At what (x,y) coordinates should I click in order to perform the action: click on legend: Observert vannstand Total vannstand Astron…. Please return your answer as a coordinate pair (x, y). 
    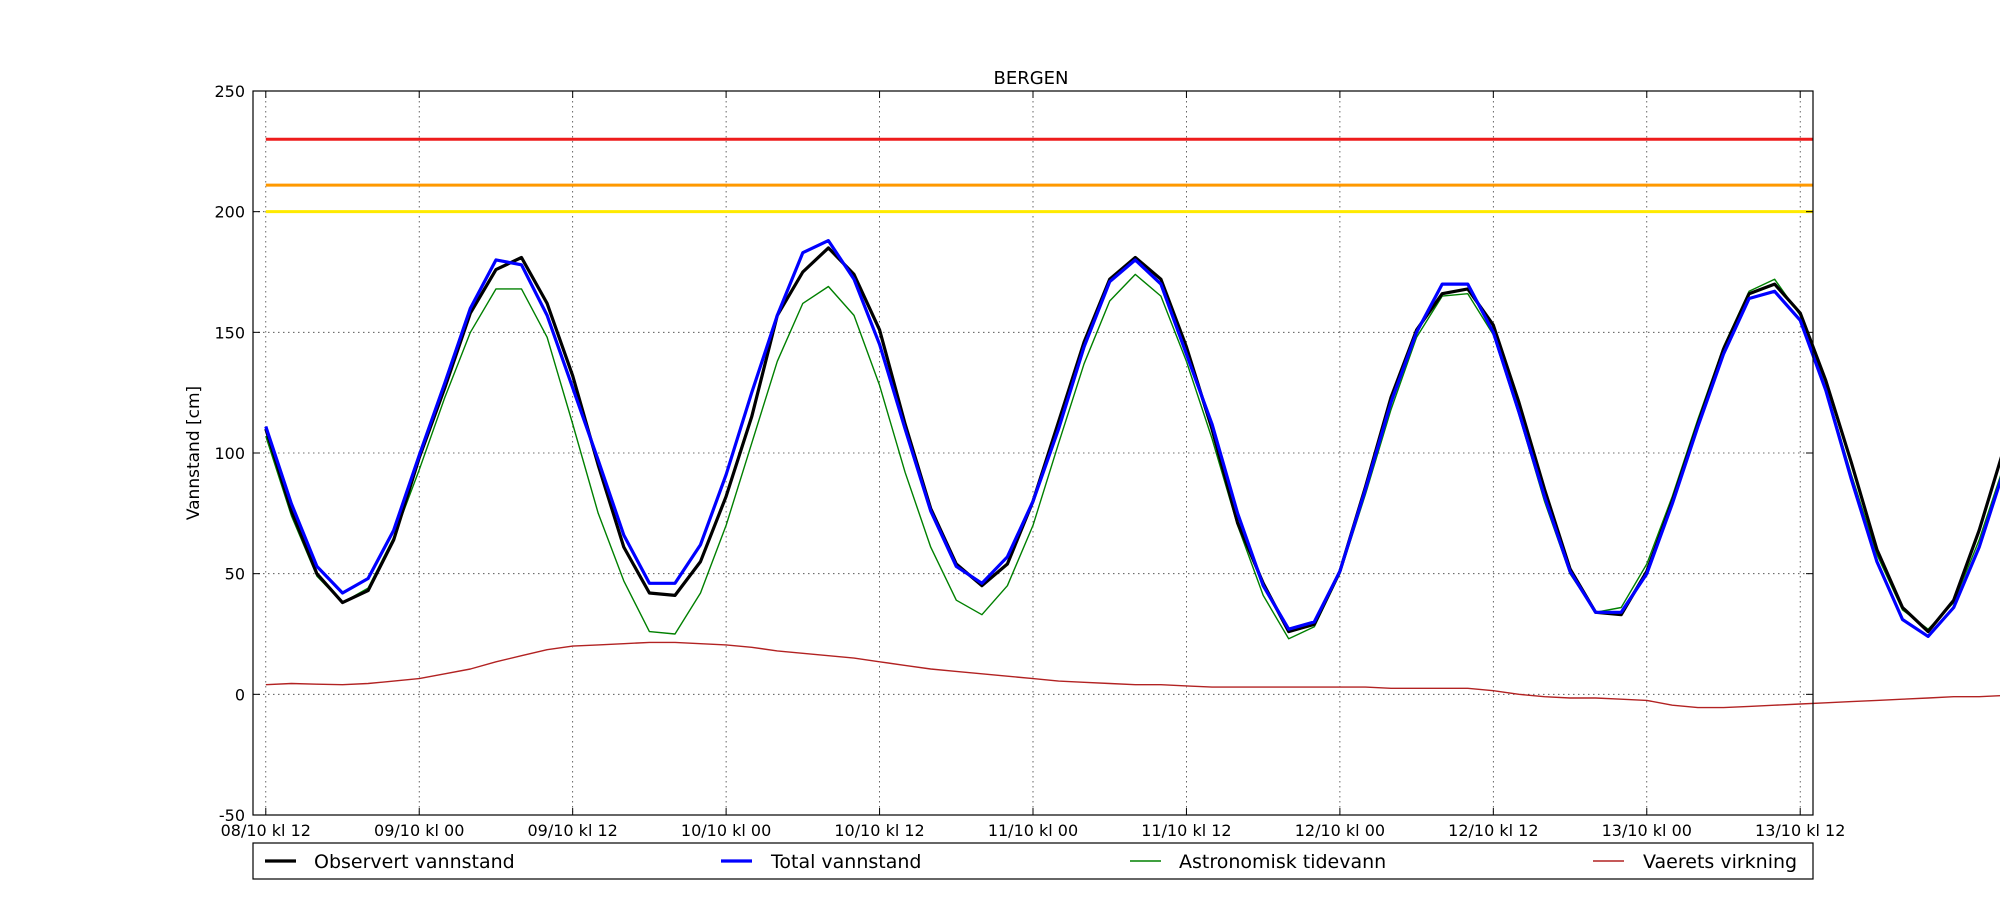
    Looking at the image, I should click on (1033, 861).